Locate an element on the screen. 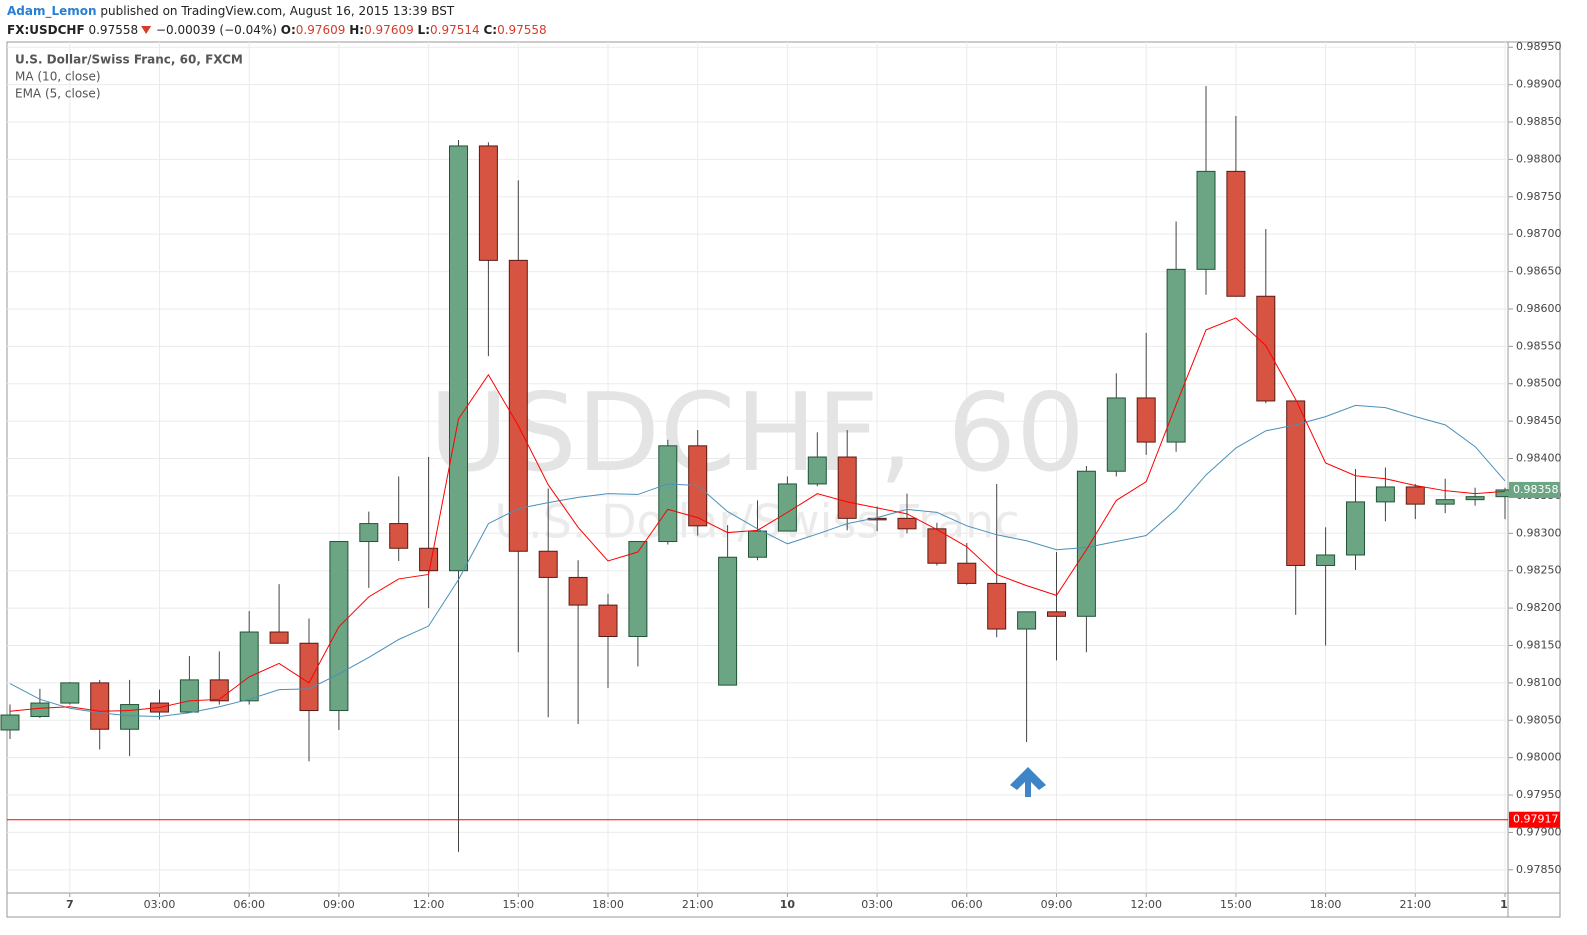 The height and width of the screenshot is (935, 1587). legend-entry: MA (10, close) is located at coordinates (58, 77).